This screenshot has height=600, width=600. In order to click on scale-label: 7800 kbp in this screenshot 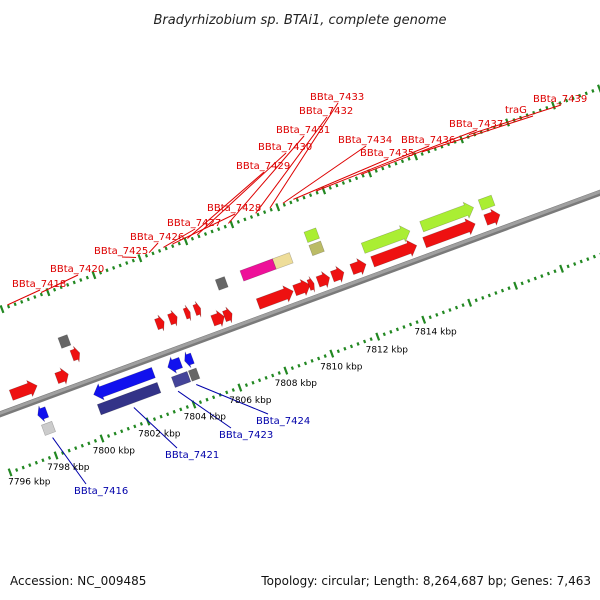, I will do `click(114, 451)`.